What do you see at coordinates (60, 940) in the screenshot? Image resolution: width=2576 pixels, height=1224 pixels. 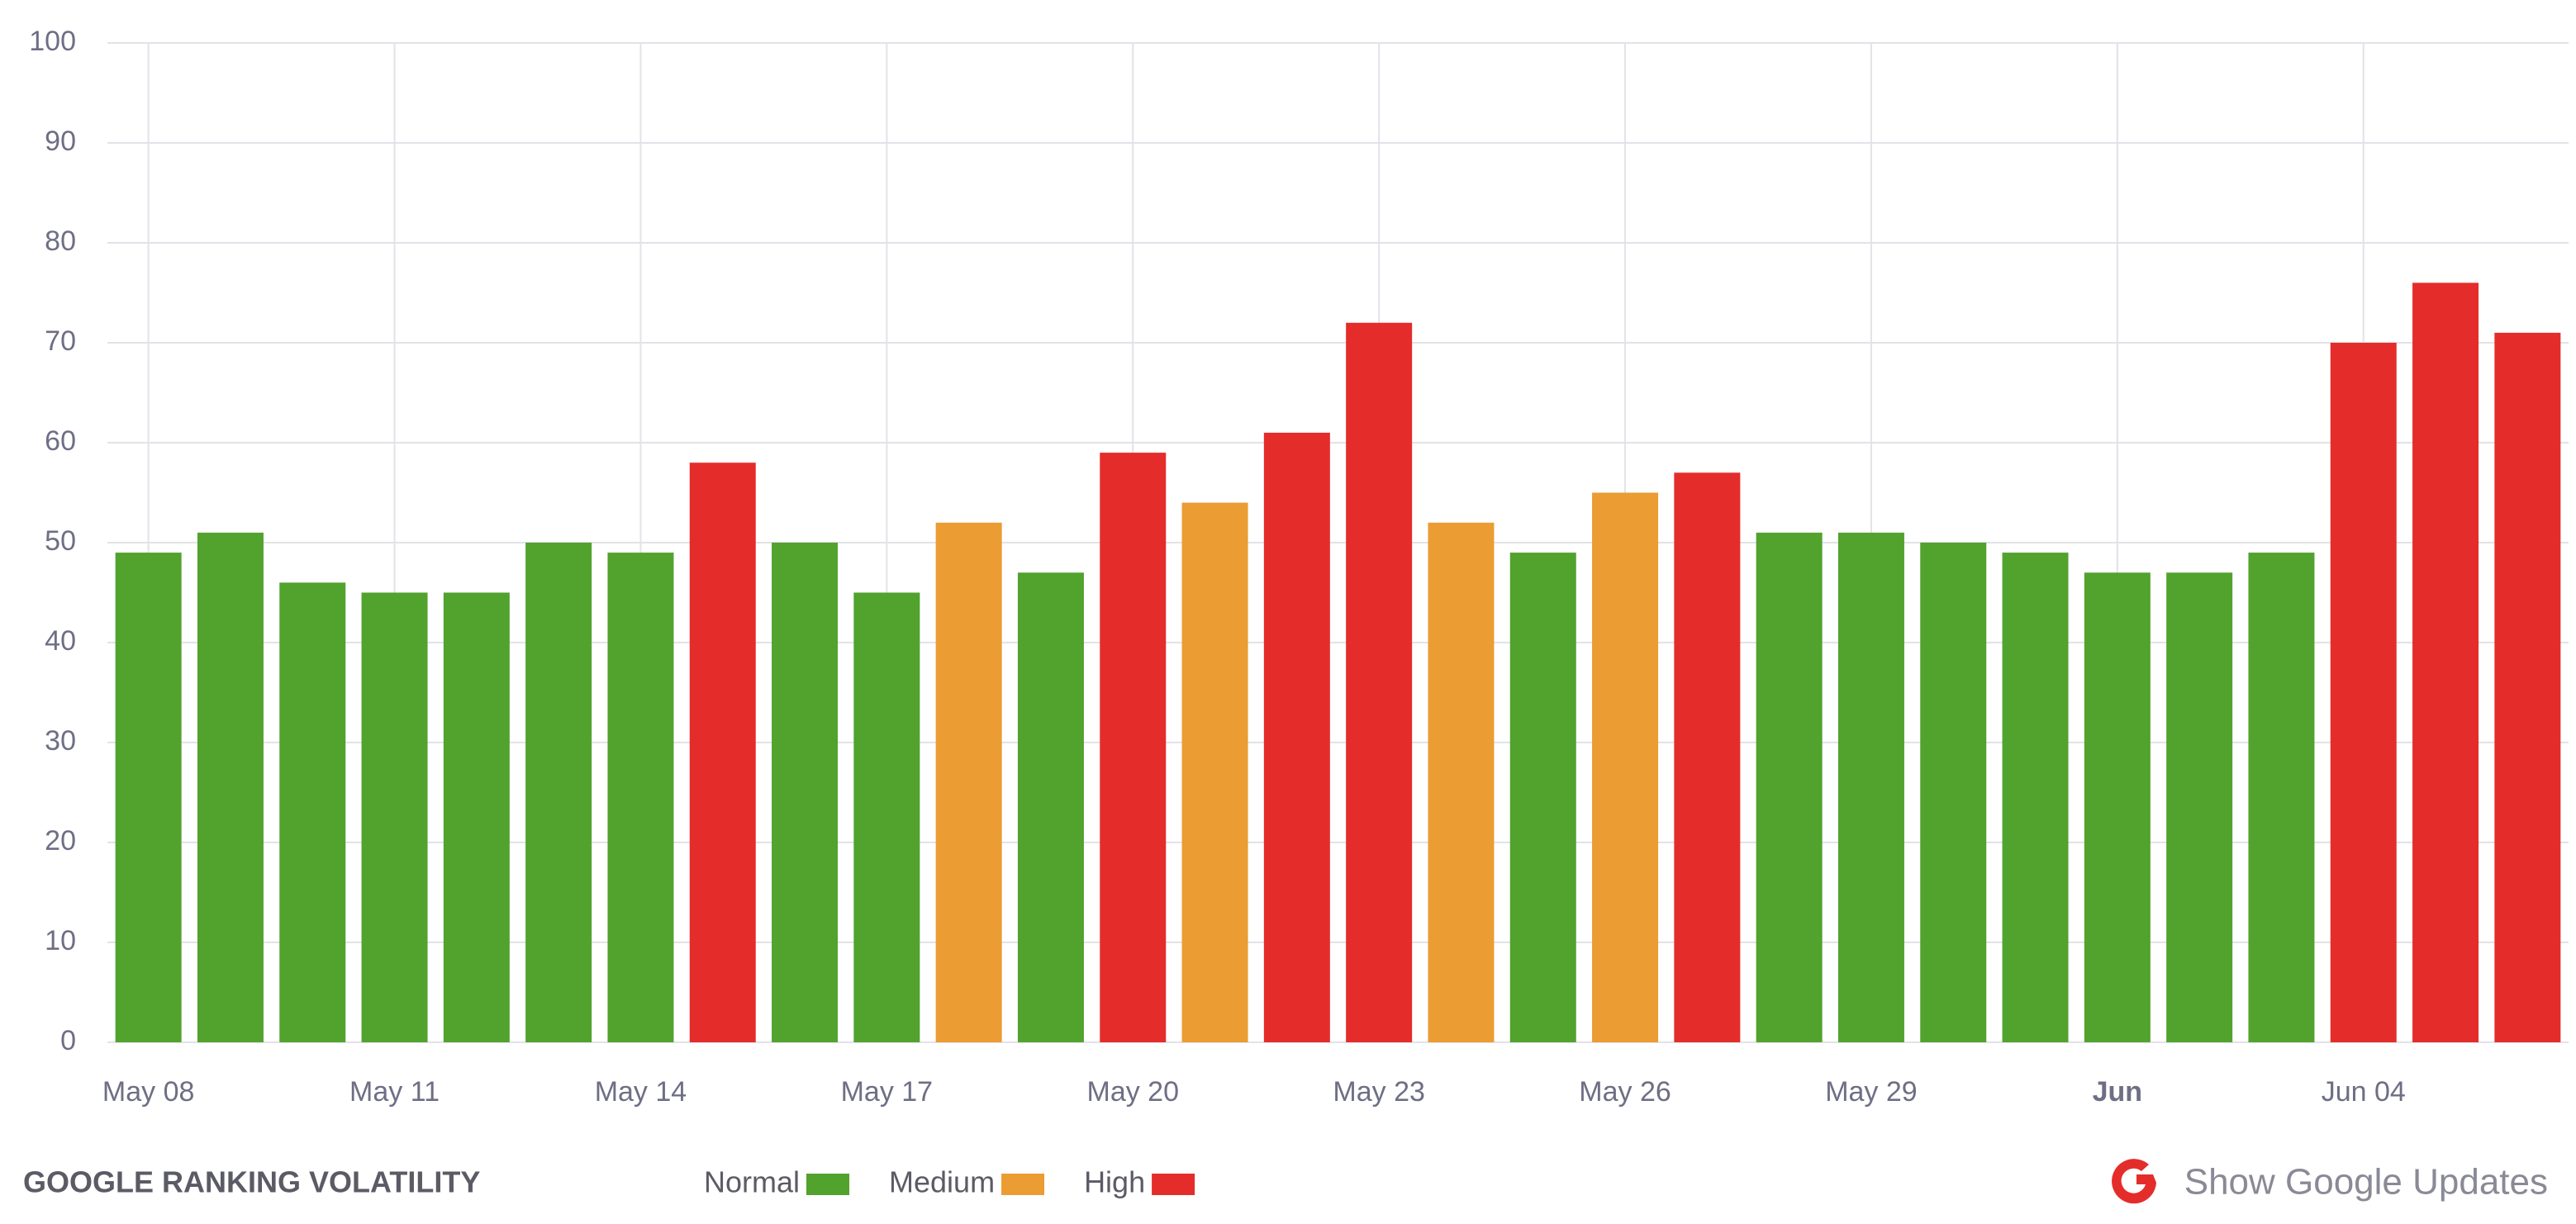 I see `y-tick-label: 10` at bounding box center [60, 940].